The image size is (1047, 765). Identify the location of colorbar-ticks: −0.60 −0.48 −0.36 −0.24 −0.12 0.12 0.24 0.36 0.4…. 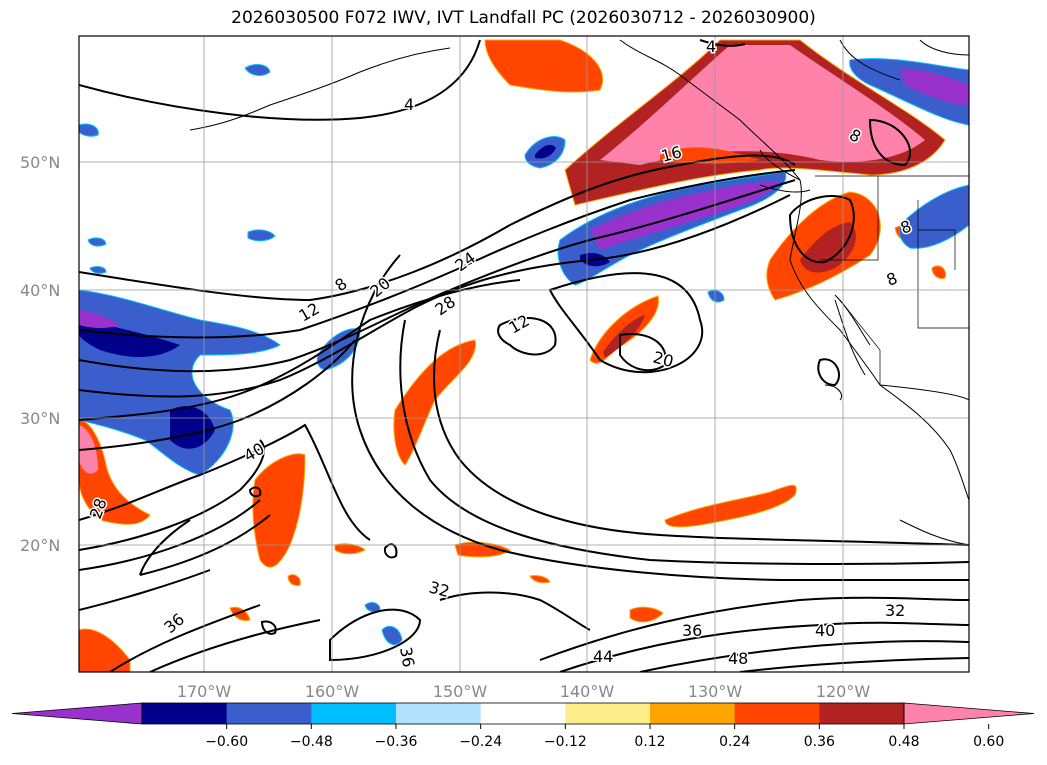
(604, 737).